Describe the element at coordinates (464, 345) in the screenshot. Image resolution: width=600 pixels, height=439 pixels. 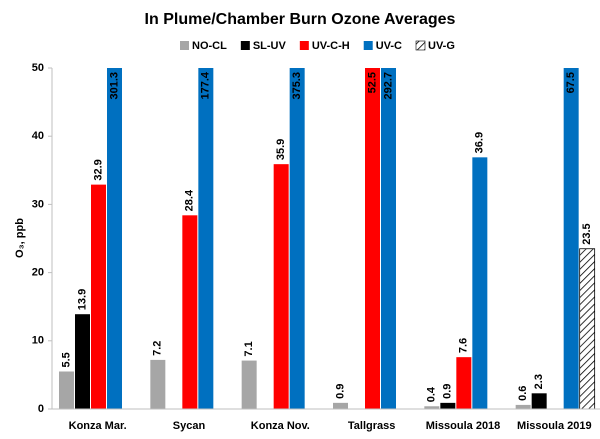
I see `data-label: 7.6` at that location.